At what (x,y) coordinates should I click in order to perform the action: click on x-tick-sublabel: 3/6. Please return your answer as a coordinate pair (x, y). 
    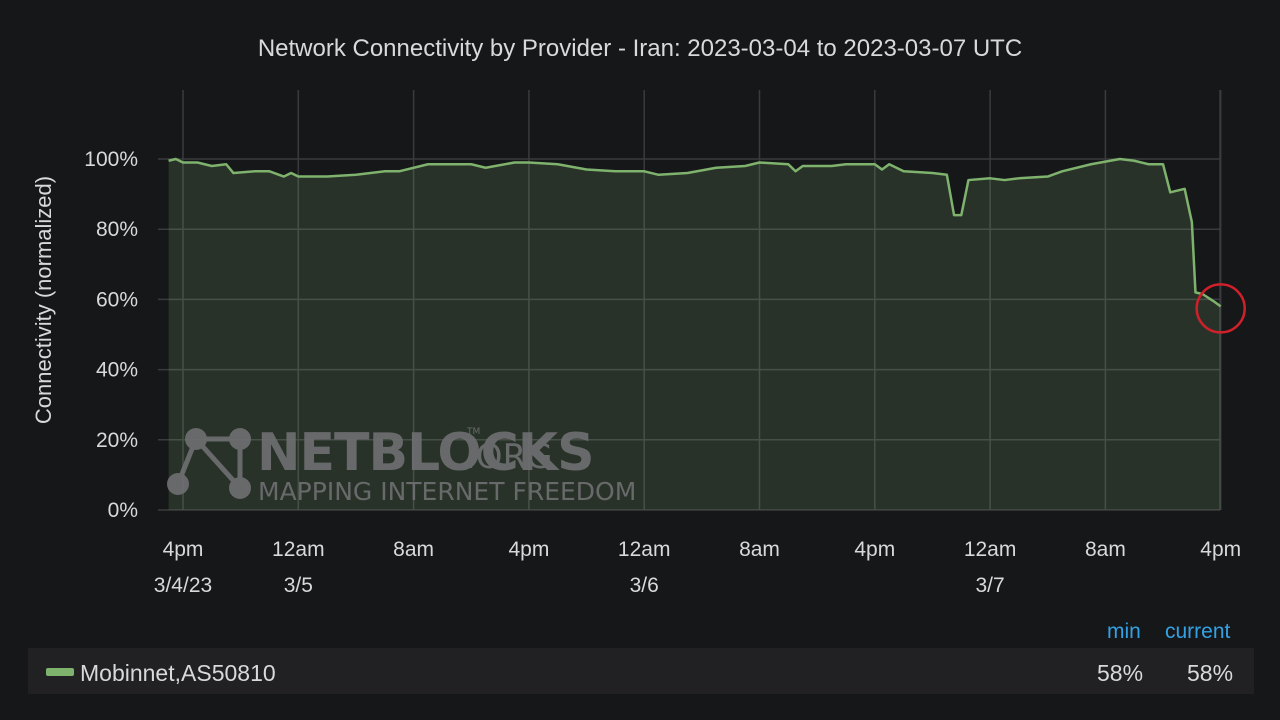
    Looking at the image, I should click on (644, 585).